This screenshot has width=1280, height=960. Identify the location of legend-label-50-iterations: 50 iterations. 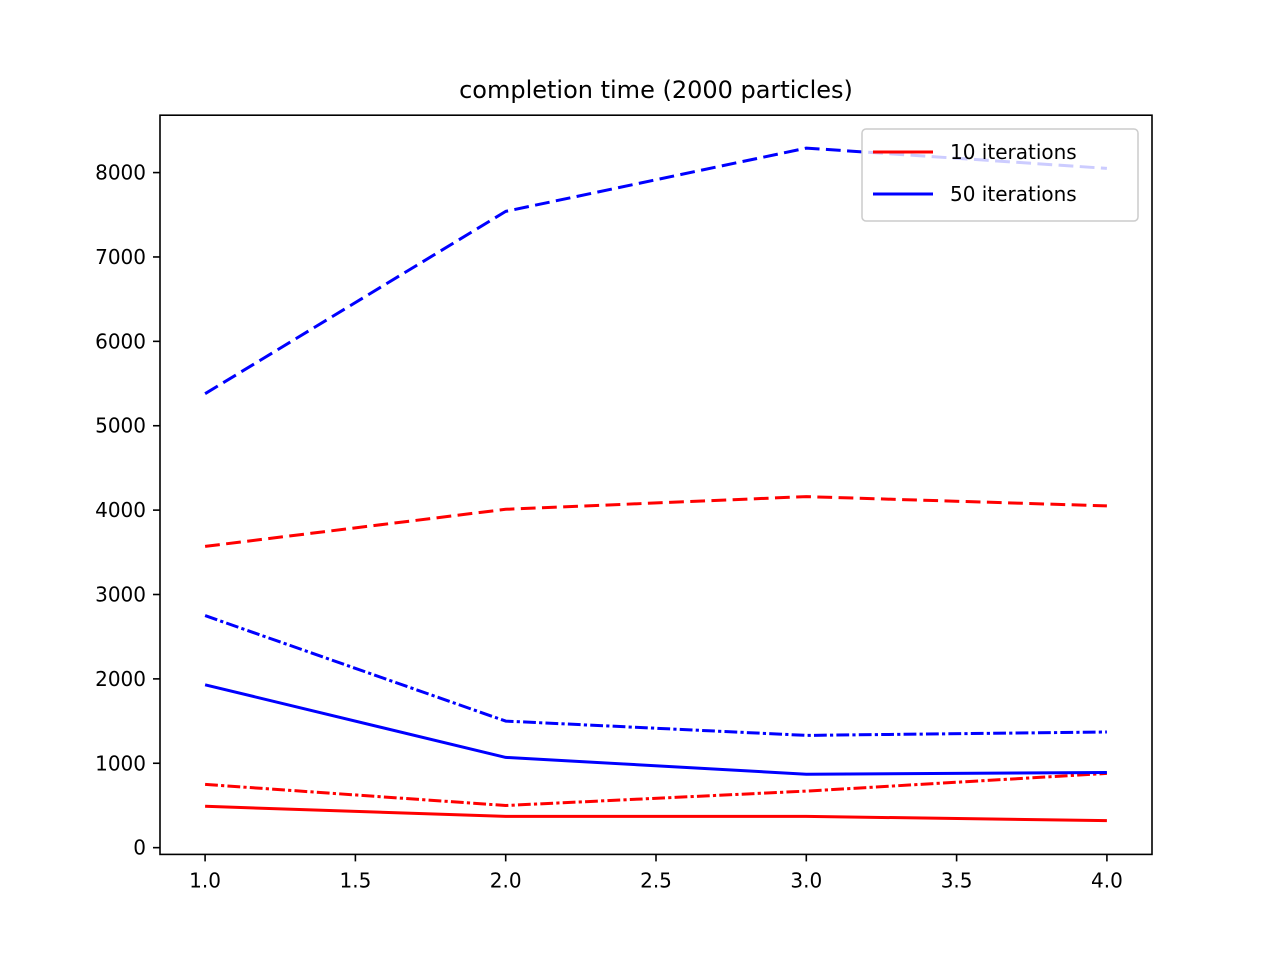
(1013, 194).